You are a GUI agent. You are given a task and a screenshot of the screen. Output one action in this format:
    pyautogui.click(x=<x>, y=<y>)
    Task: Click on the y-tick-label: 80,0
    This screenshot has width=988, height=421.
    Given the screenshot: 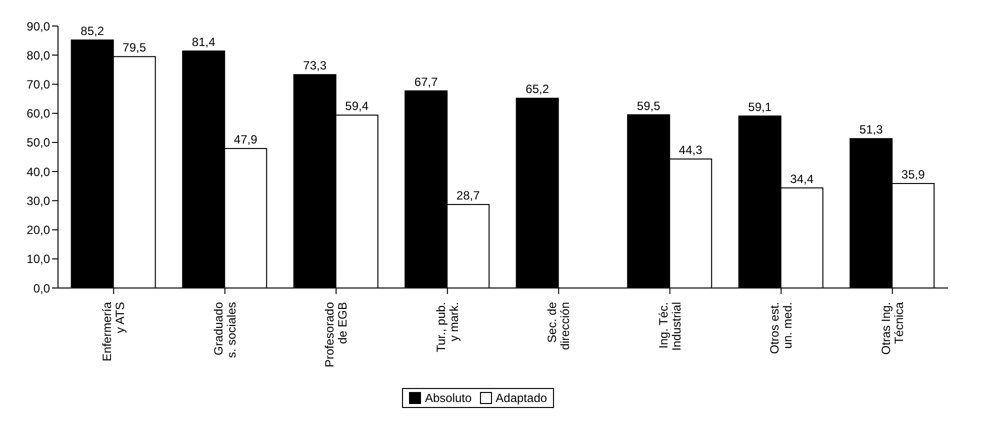 What is the action you would take?
    pyautogui.click(x=38, y=55)
    